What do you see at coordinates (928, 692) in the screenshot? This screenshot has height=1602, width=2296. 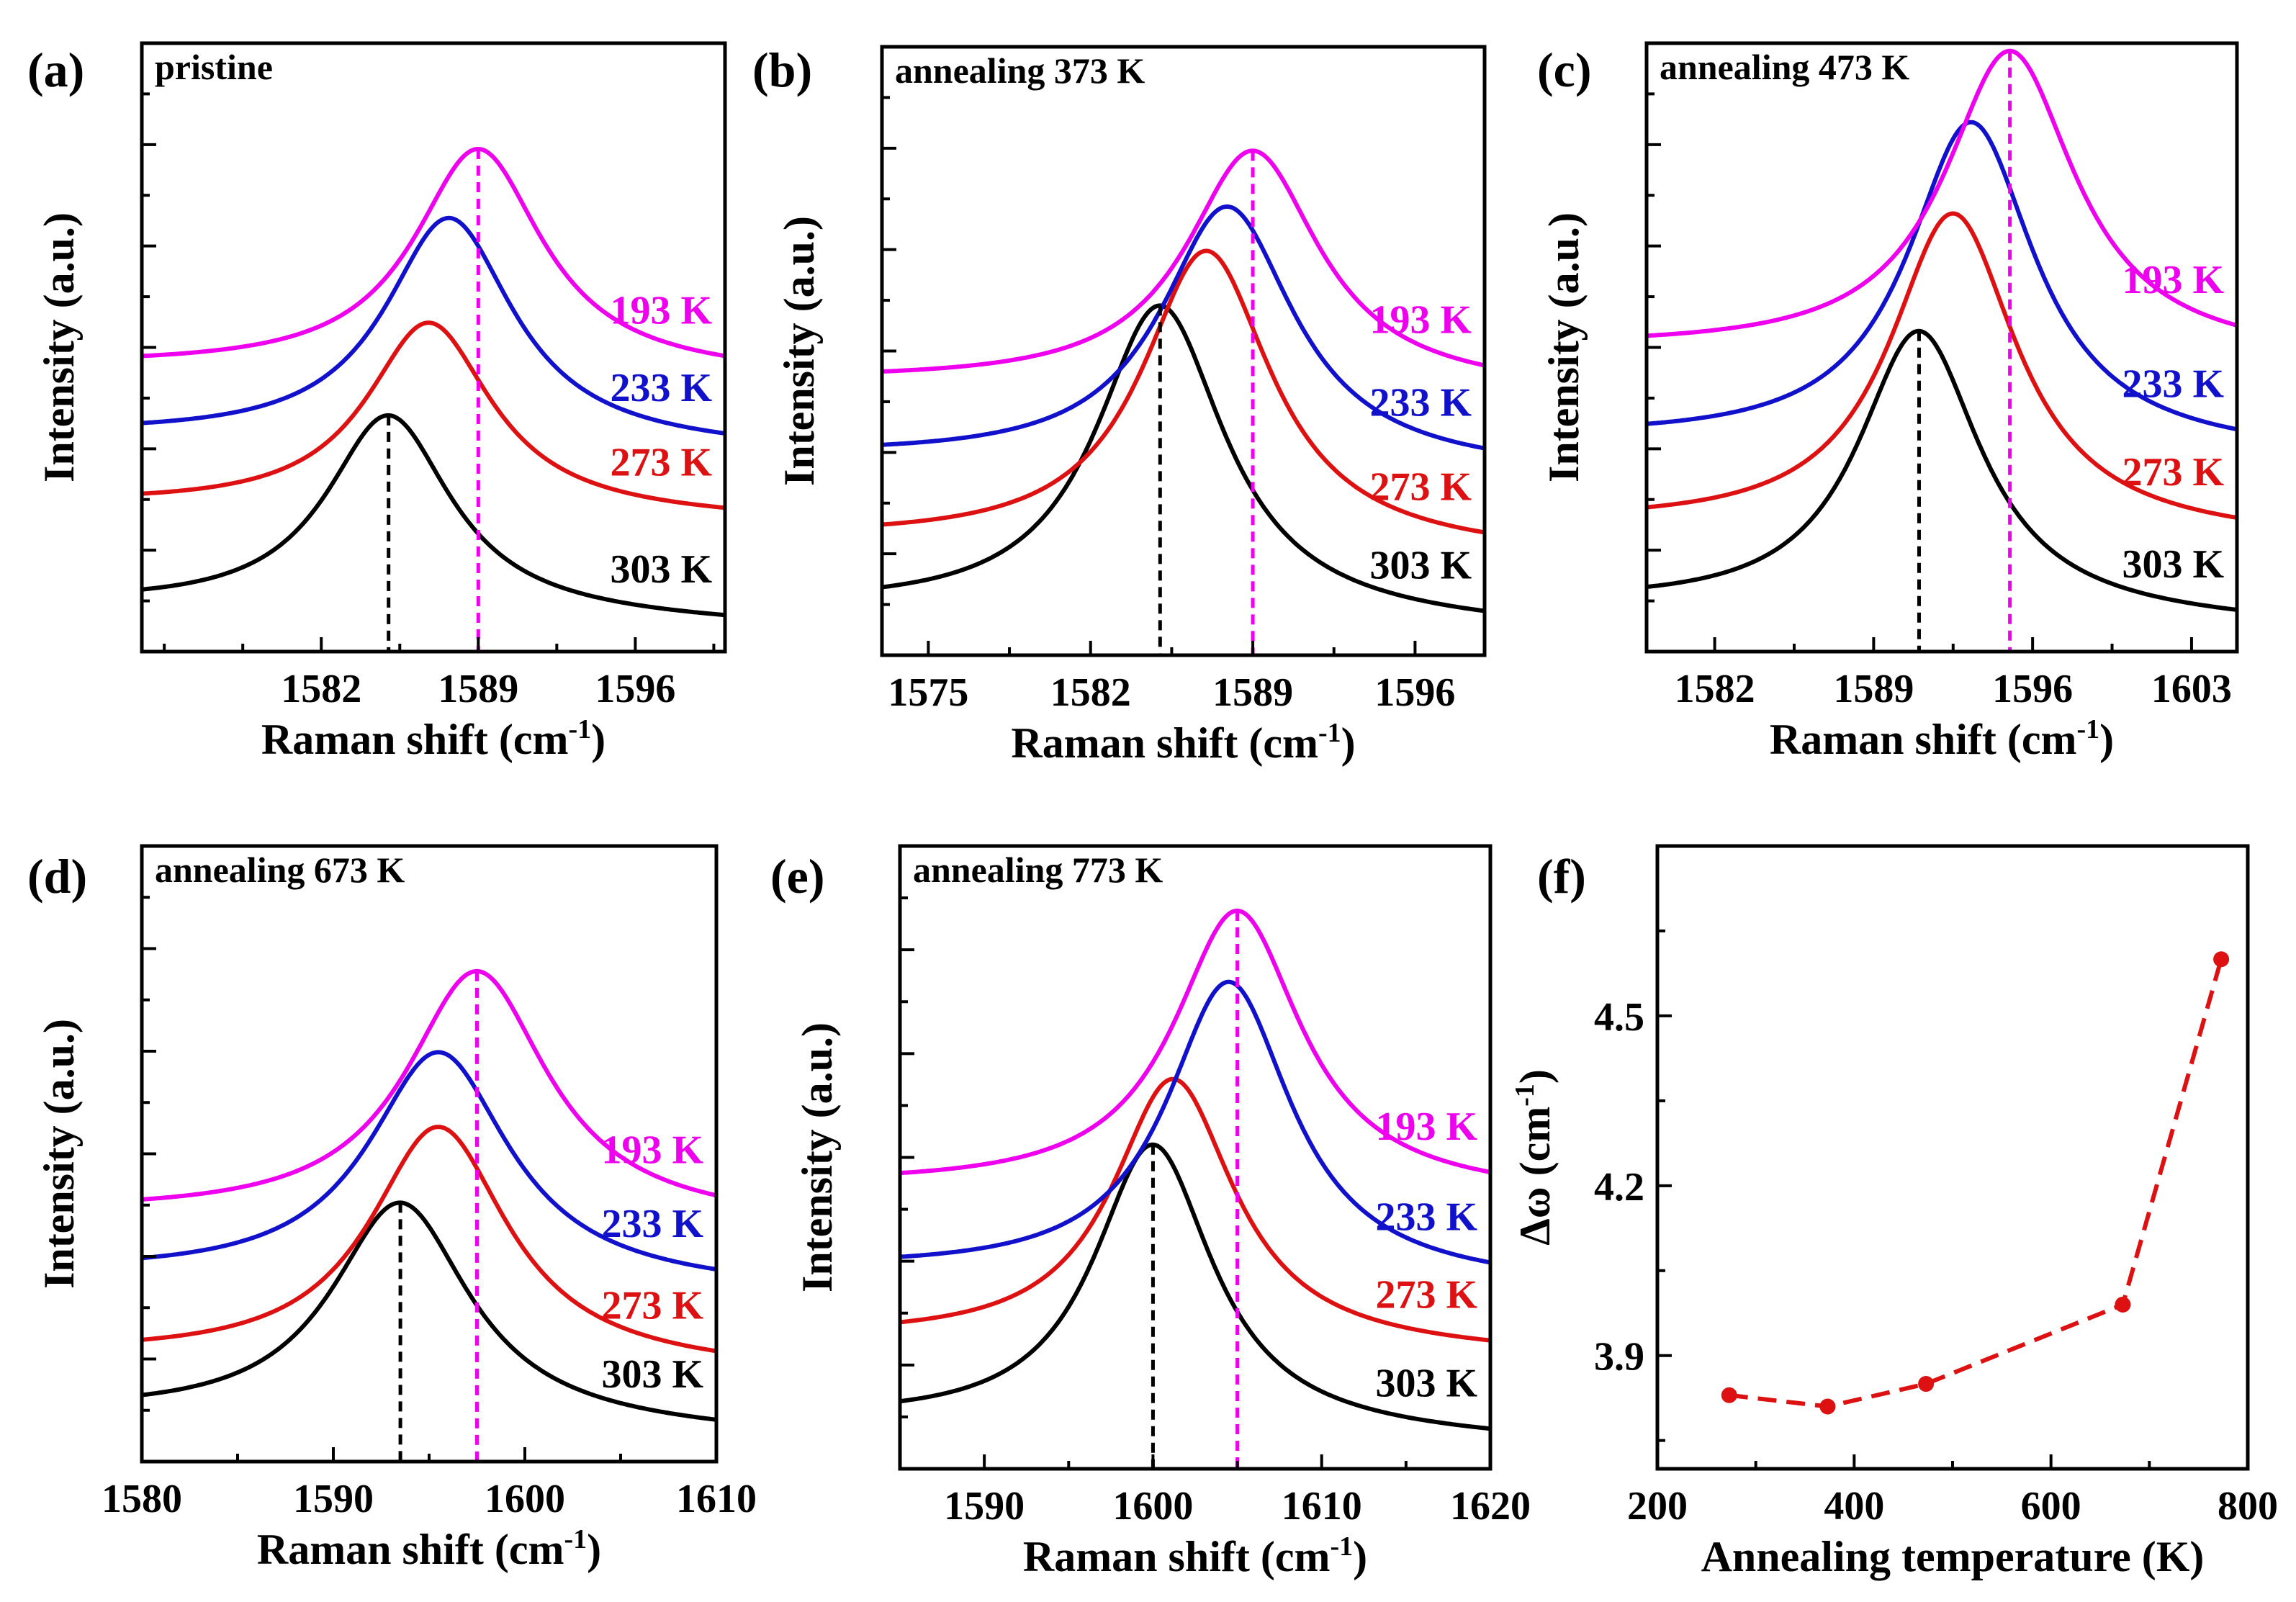 I see `x-tick-label: 1575` at bounding box center [928, 692].